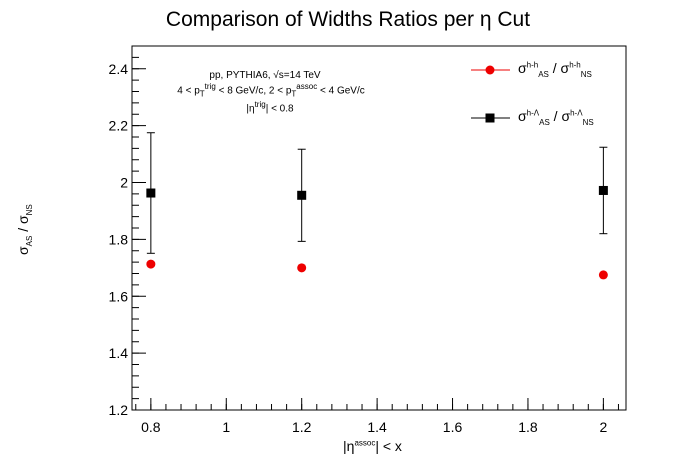 Image resolution: width=696 pixels, height=472 pixels. Describe the element at coordinates (265, 75) in the screenshot. I see `annotation-collision: pp, PYTHIA6, √s=14 TeV` at that location.